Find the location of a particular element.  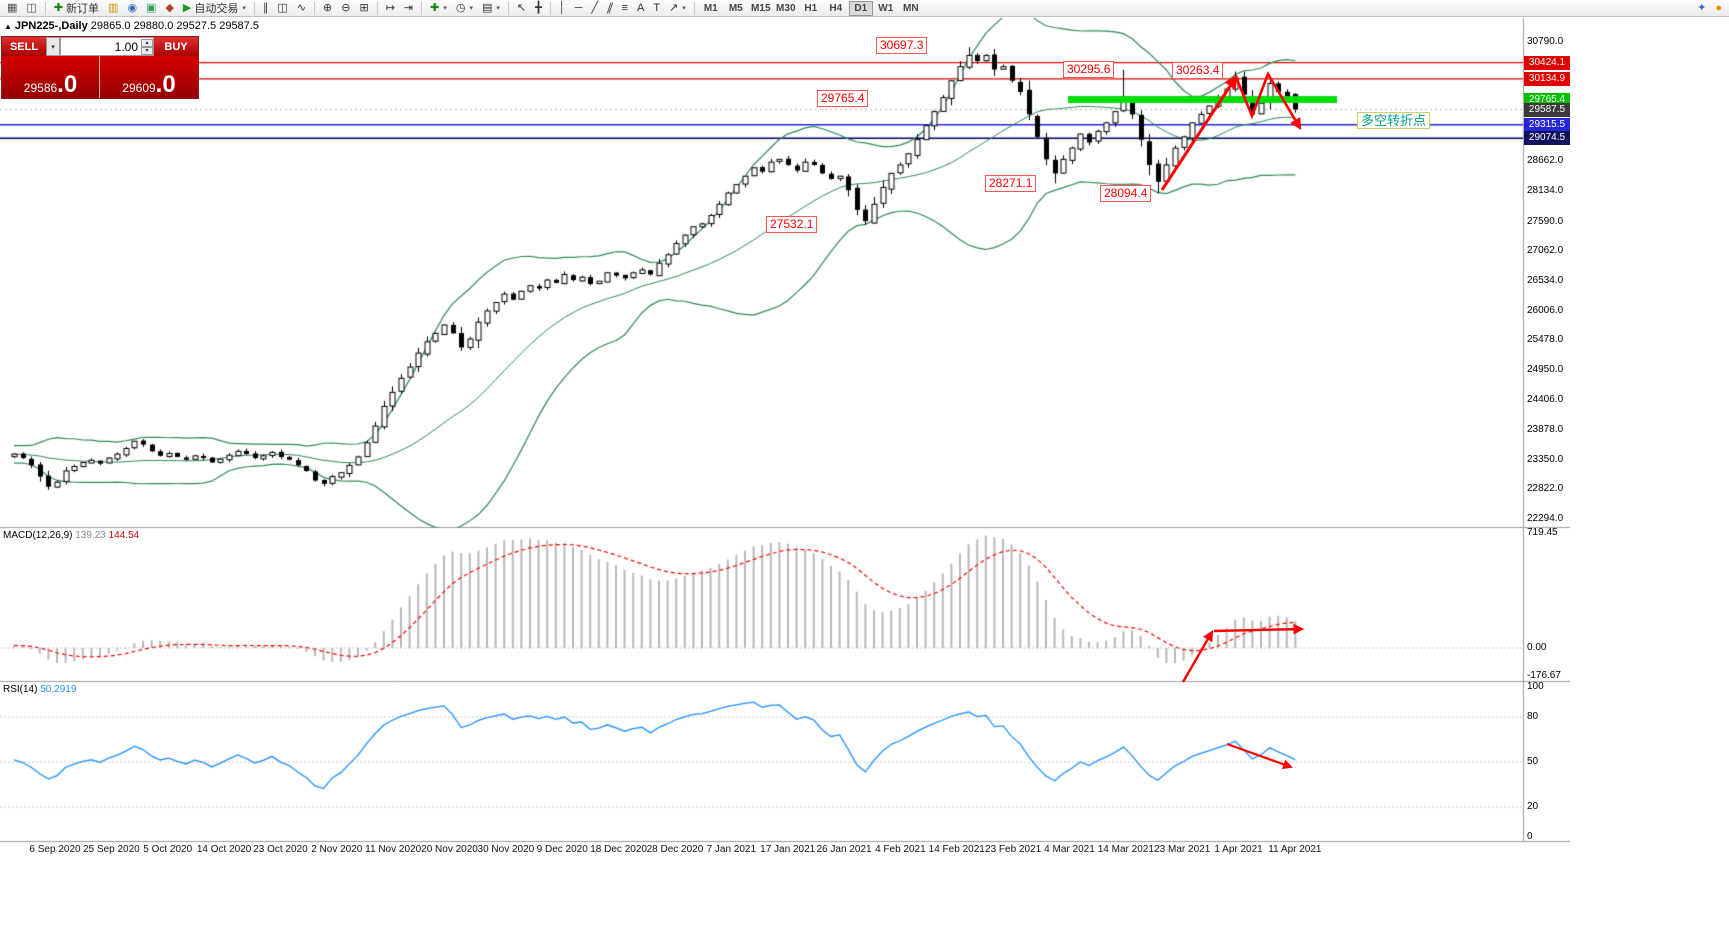

periods-icon: ◷ ▾ is located at coordinates (464, 8).